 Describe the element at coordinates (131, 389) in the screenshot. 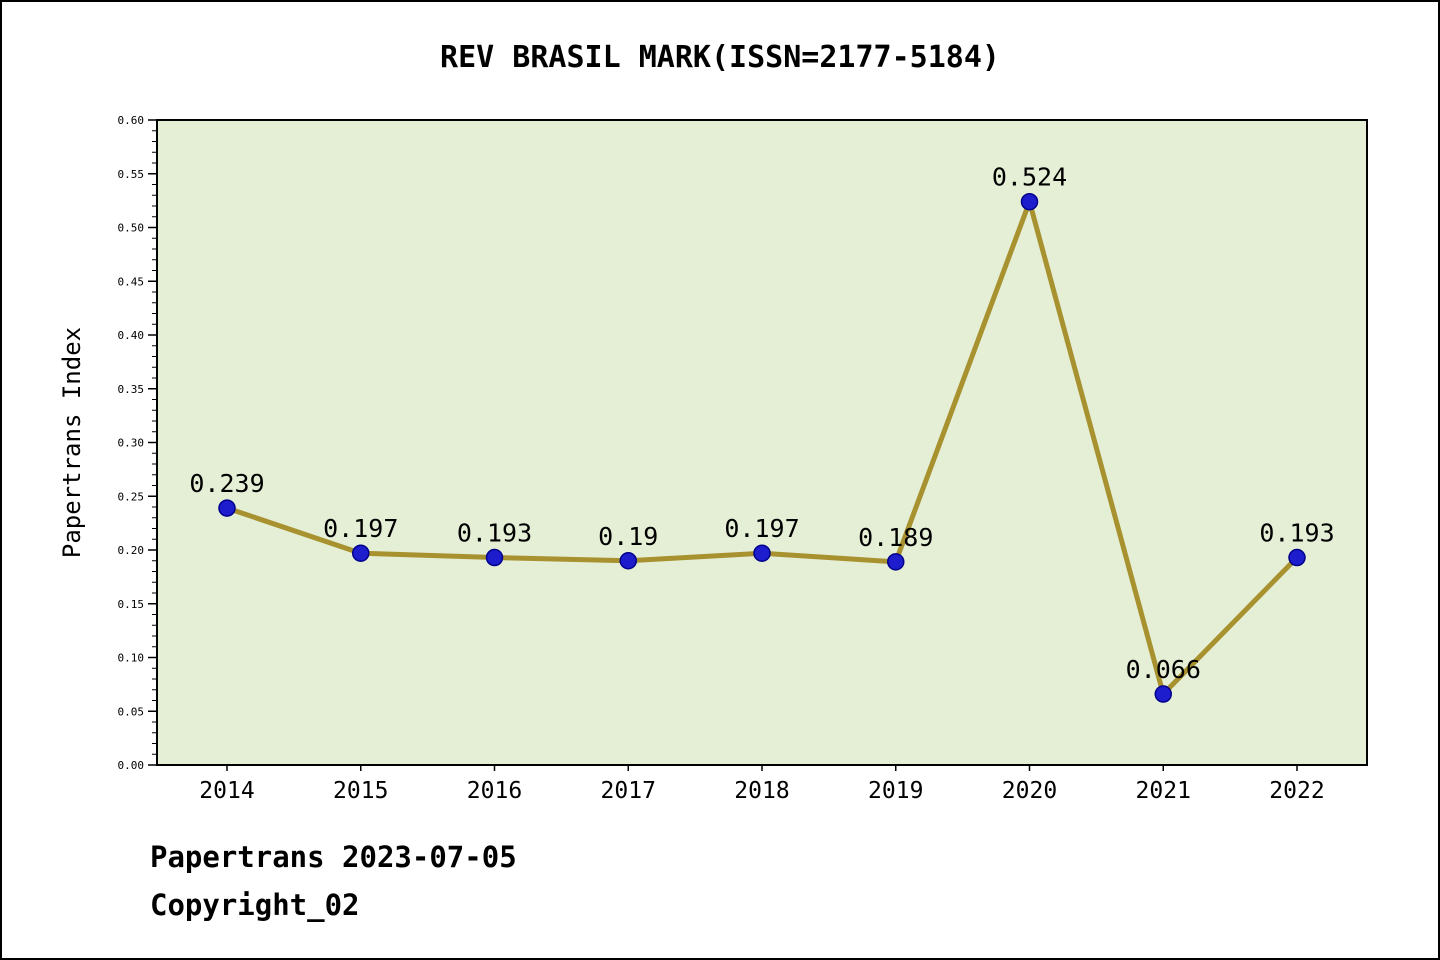

I see `y-tick-label: 0.35` at that location.